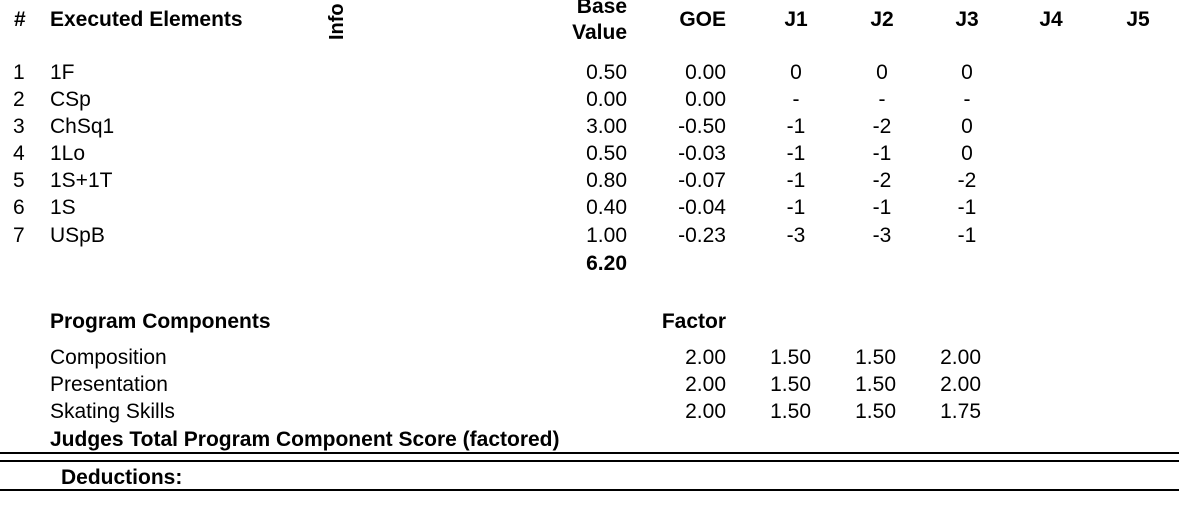  What do you see at coordinates (19, 72) in the screenshot?
I see `element-number: 1` at bounding box center [19, 72].